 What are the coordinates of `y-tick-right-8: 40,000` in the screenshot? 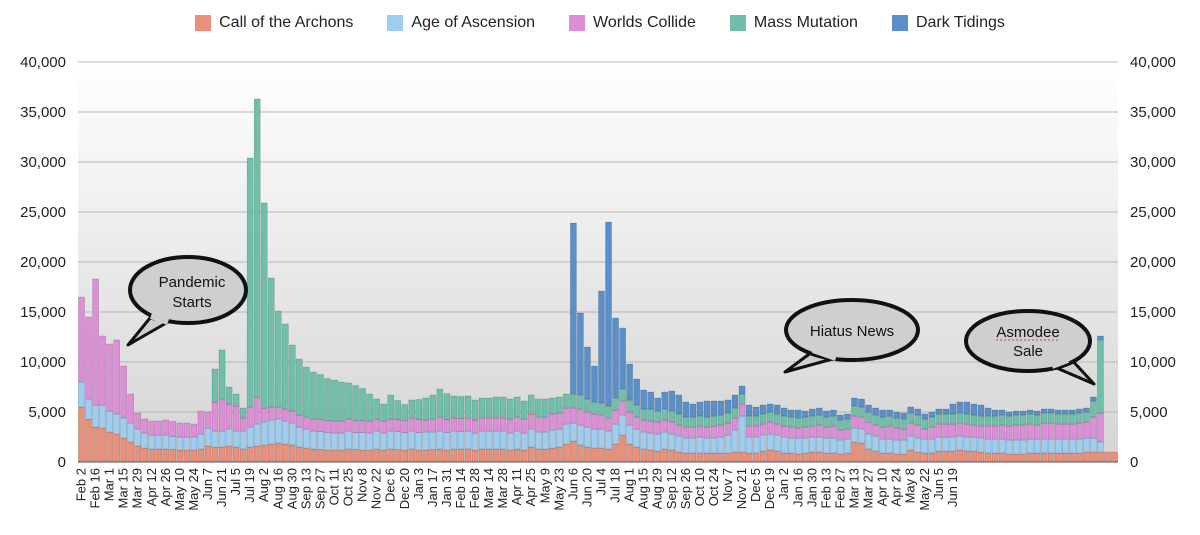 It's located at (1153, 62).